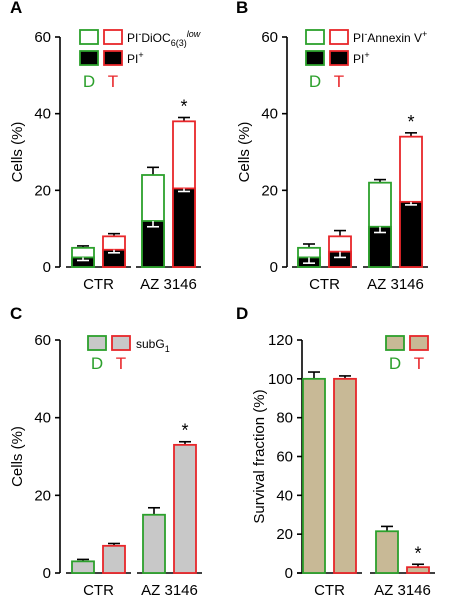 Image resolution: width=450 pixels, height=604 pixels. I want to click on legend-label-top: PI-DiOC6(3)low, so click(164, 38).